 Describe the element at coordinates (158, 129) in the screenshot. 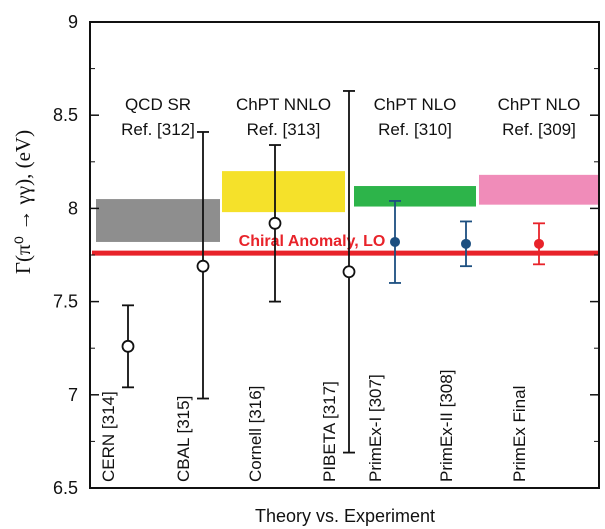

I see `theory-band-ref: Ref. [312]` at that location.